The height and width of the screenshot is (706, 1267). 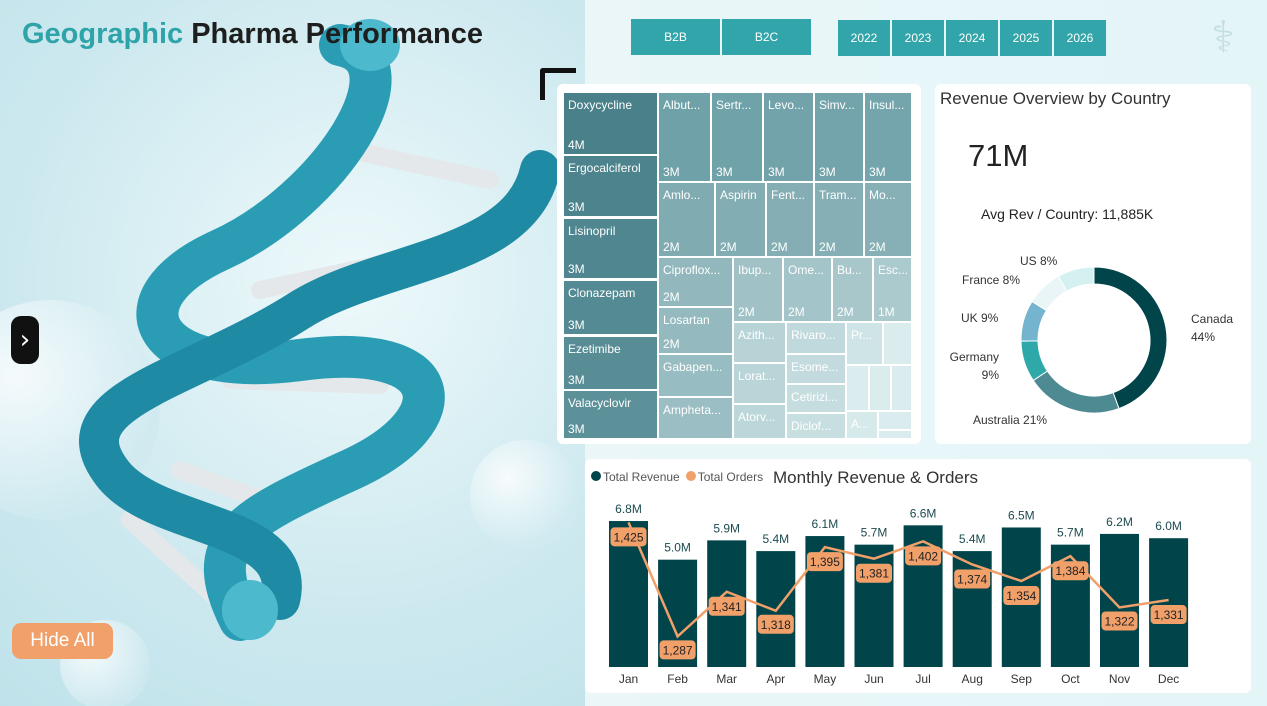 I want to click on slicer-2025: 2025, so click(x=1026, y=38).